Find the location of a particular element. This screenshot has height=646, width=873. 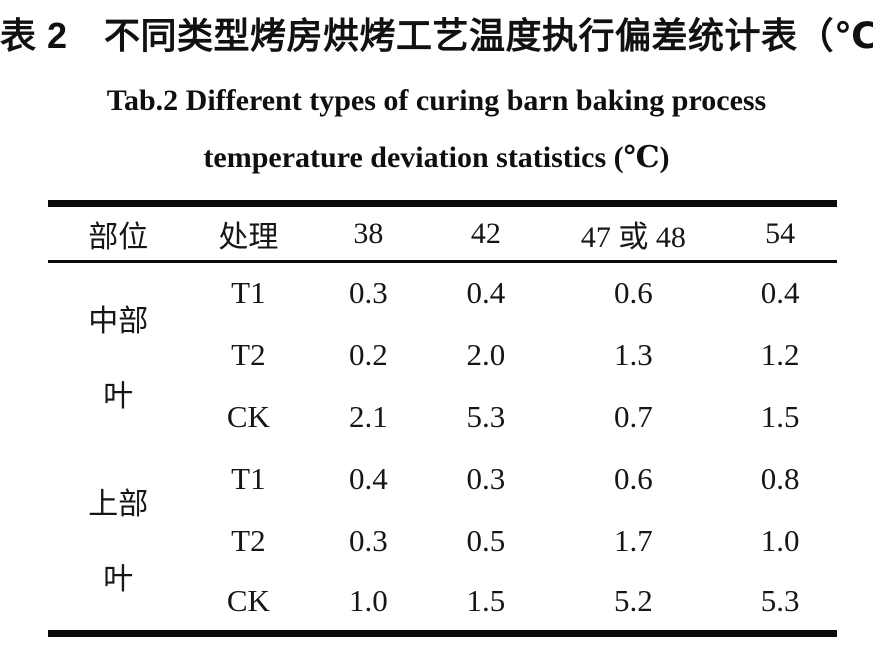

header-row: 部位 处理 38 42 47 或 48 54 is located at coordinates (442, 233).